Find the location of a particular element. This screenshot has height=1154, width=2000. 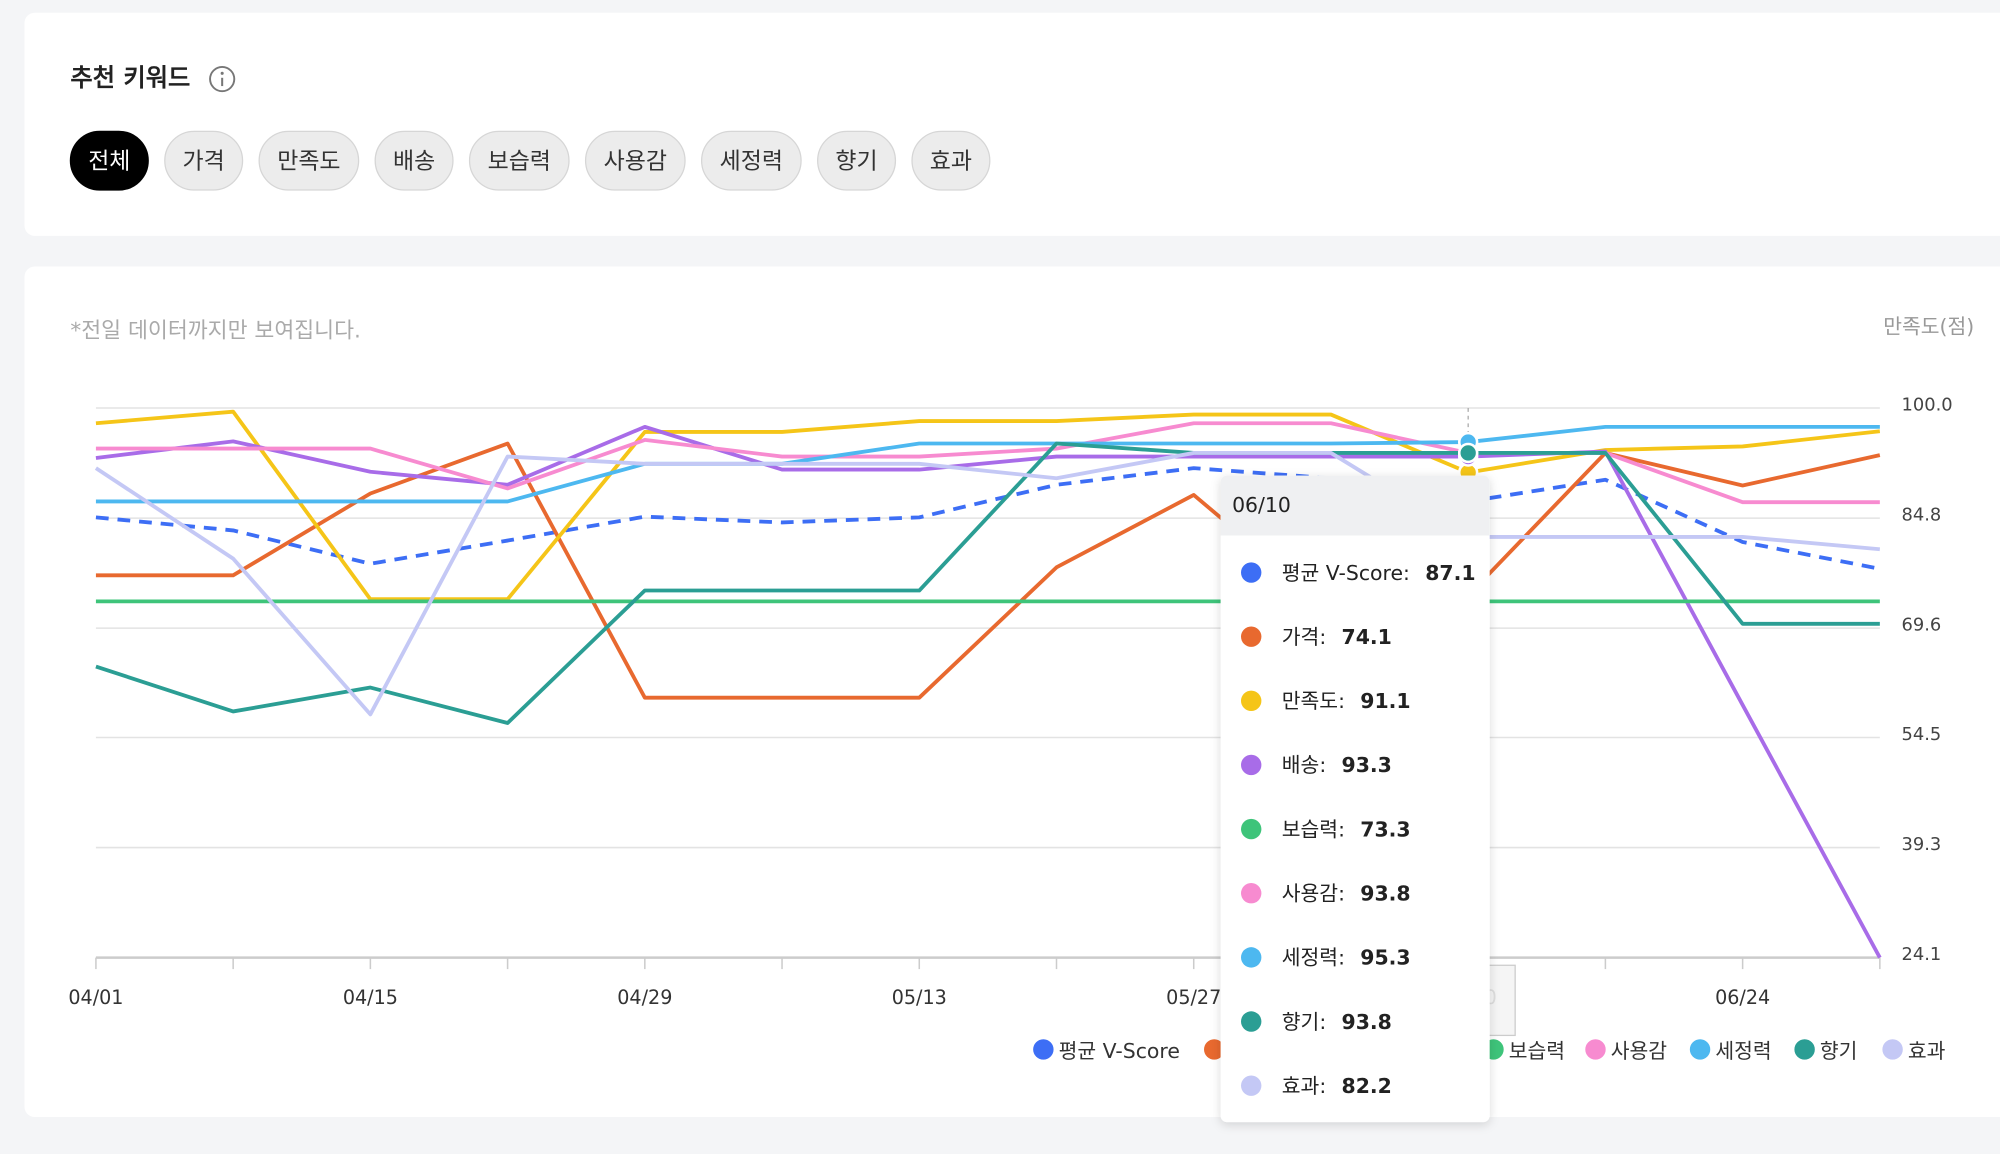

legend-item: 세정력 is located at coordinates (1730, 1051).